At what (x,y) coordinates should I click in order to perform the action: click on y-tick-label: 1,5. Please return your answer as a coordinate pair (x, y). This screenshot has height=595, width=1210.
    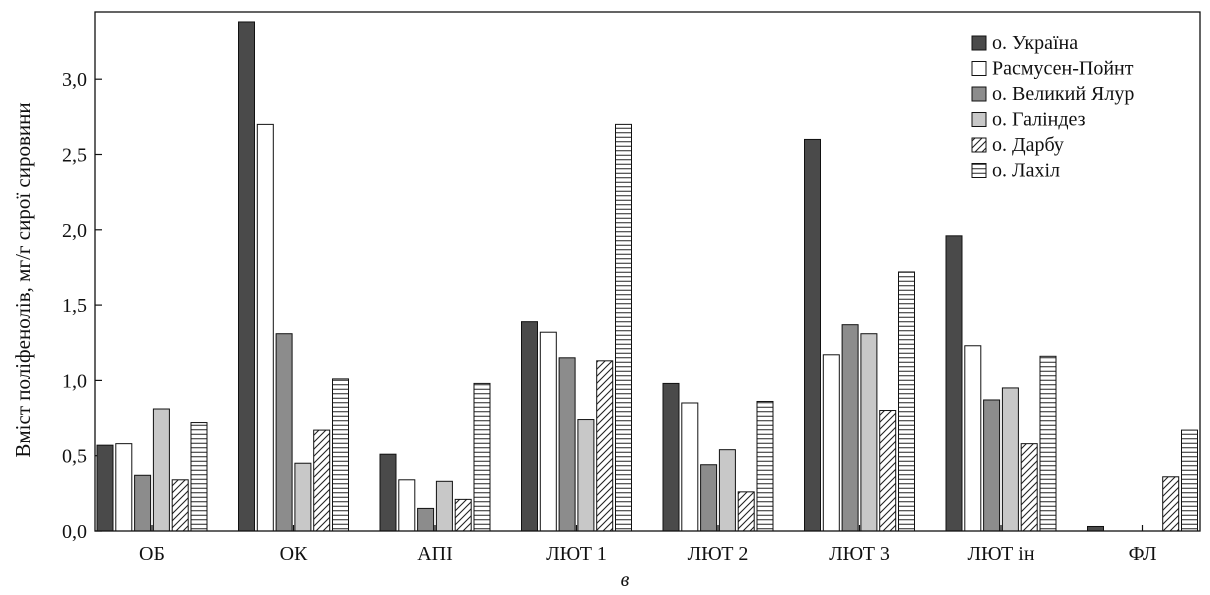
    Looking at the image, I should click on (74, 306).